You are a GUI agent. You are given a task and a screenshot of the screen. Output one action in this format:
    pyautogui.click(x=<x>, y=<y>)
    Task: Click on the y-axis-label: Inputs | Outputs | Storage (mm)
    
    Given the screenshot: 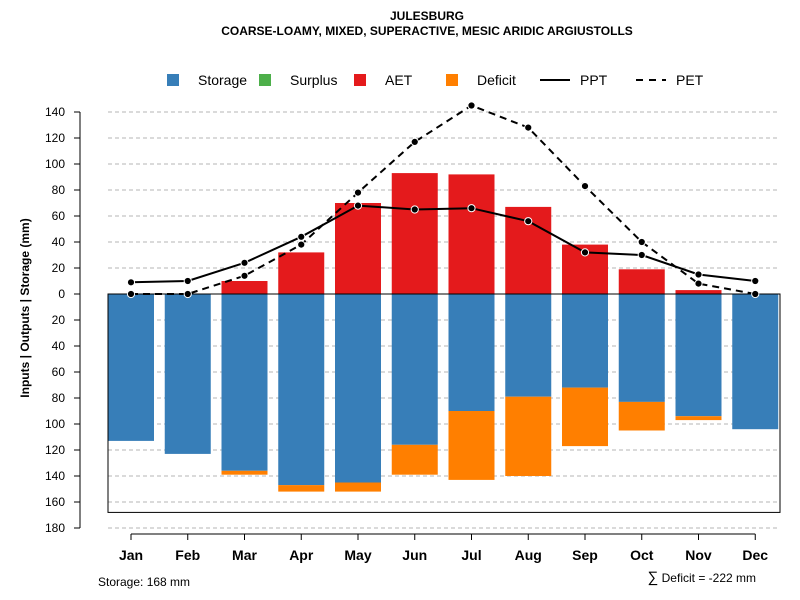 What is the action you would take?
    pyautogui.click(x=25, y=307)
    